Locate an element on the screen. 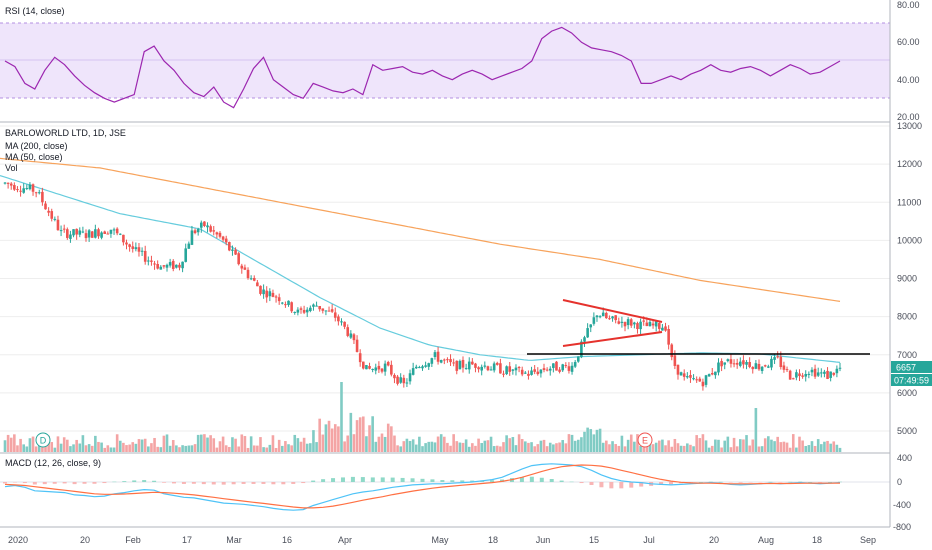 This screenshot has height=550, width=932. x-axis-label: 2020 is located at coordinates (18, 540).